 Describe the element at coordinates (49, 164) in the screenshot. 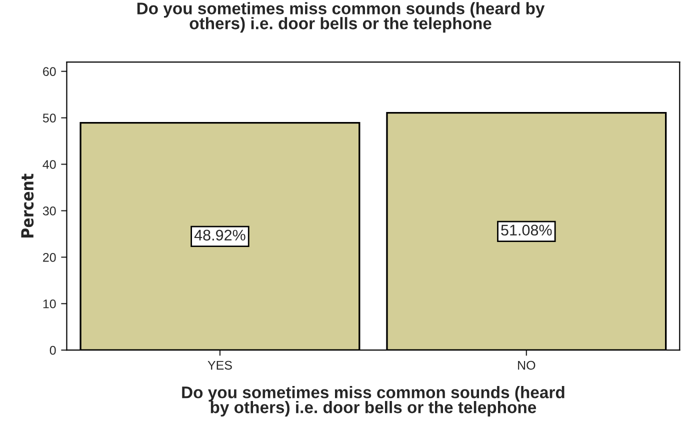

I see `y-tick-label: 40` at that location.